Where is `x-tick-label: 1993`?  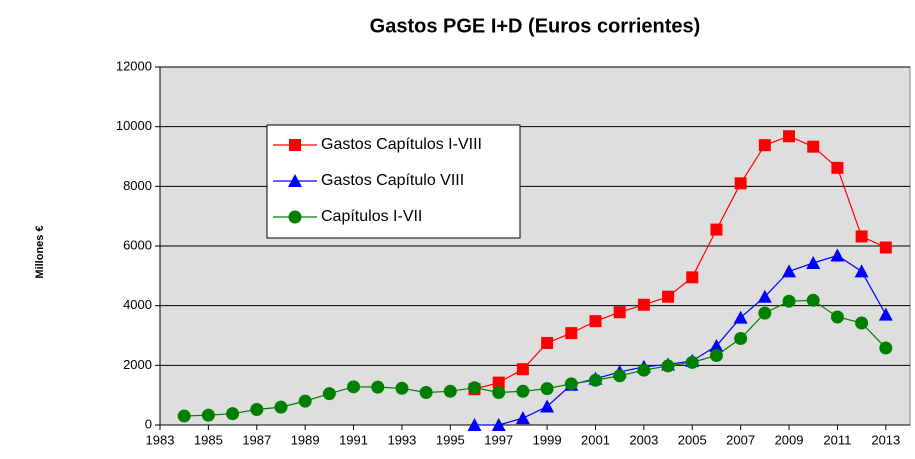 x-tick-label: 1993 is located at coordinates (401, 439).